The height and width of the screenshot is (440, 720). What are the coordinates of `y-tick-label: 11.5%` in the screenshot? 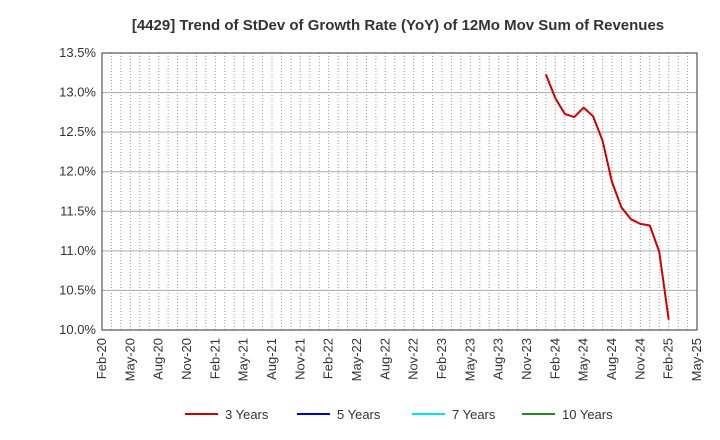 It's located at (78, 210).